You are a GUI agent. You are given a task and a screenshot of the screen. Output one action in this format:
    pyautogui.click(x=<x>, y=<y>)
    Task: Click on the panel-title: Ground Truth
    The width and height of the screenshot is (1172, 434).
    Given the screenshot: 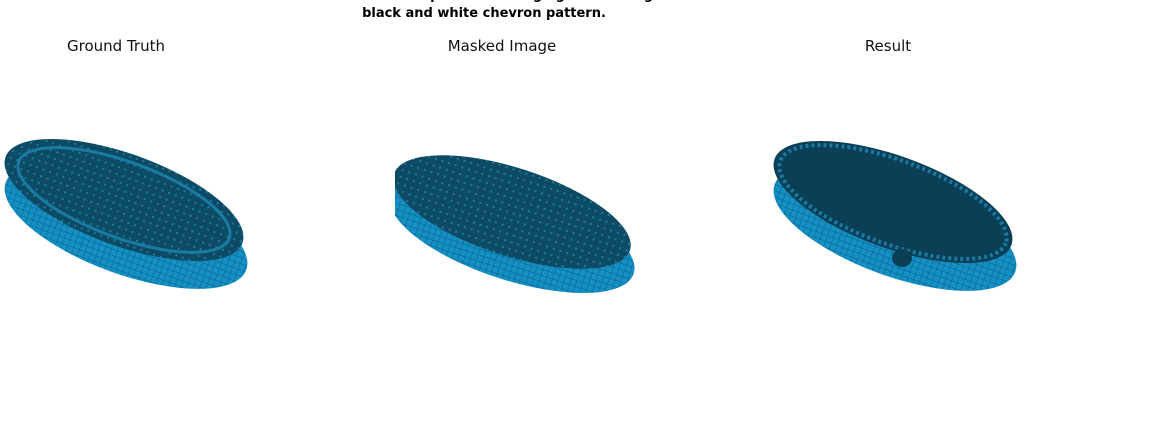 What is the action you would take?
    pyautogui.click(x=116, y=46)
    